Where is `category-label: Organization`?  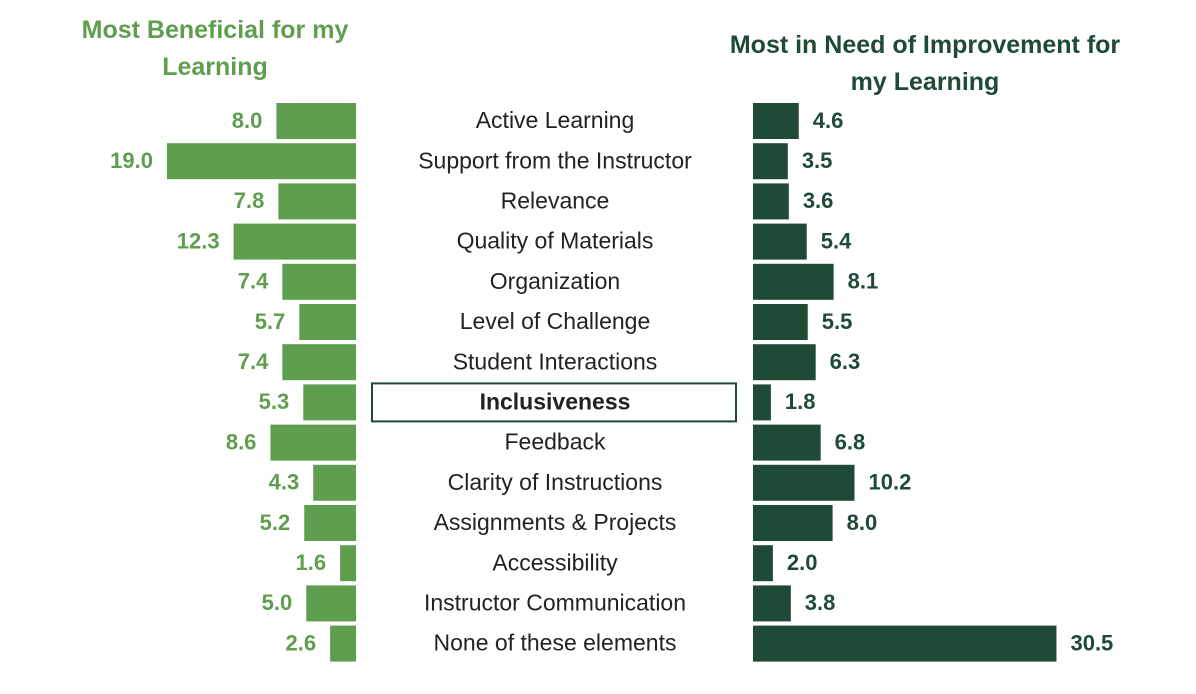 category-label: Organization is located at coordinates (555, 281).